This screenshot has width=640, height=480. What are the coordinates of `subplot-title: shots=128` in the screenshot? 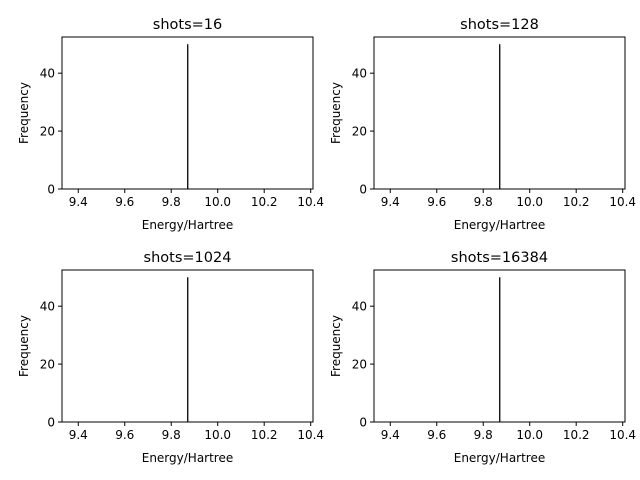 It's located at (499, 25).